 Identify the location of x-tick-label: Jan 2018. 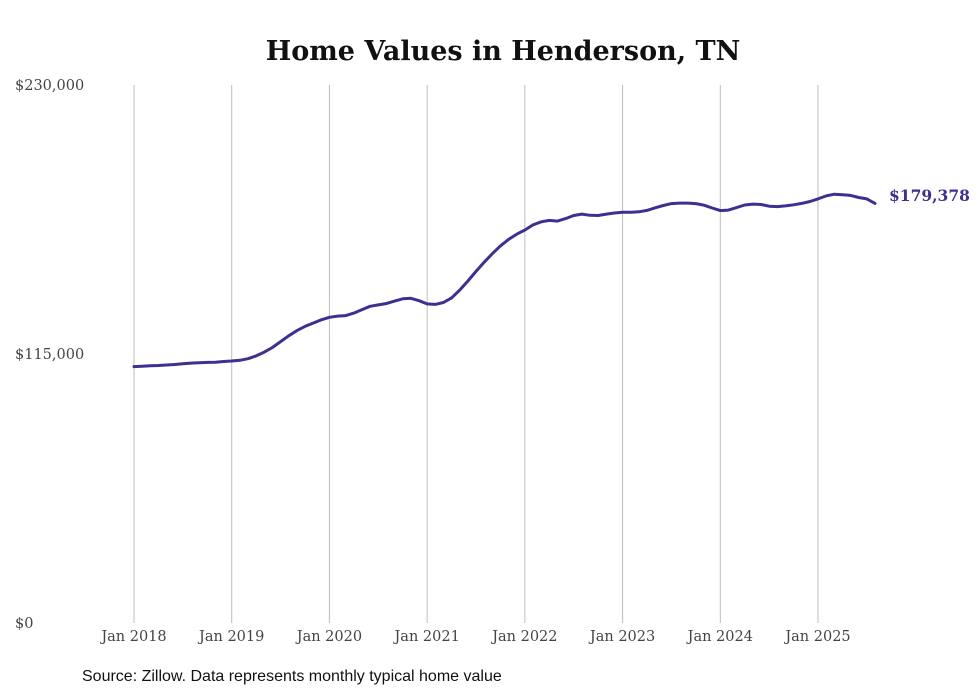
(132, 637).